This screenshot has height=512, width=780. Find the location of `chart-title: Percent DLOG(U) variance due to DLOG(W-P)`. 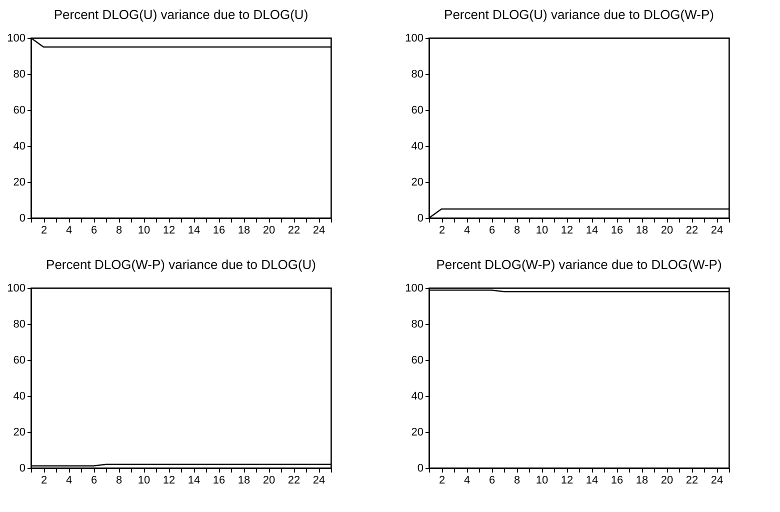

chart-title: Percent DLOG(U) variance due to DLOG(W-P) is located at coordinates (579, 14).